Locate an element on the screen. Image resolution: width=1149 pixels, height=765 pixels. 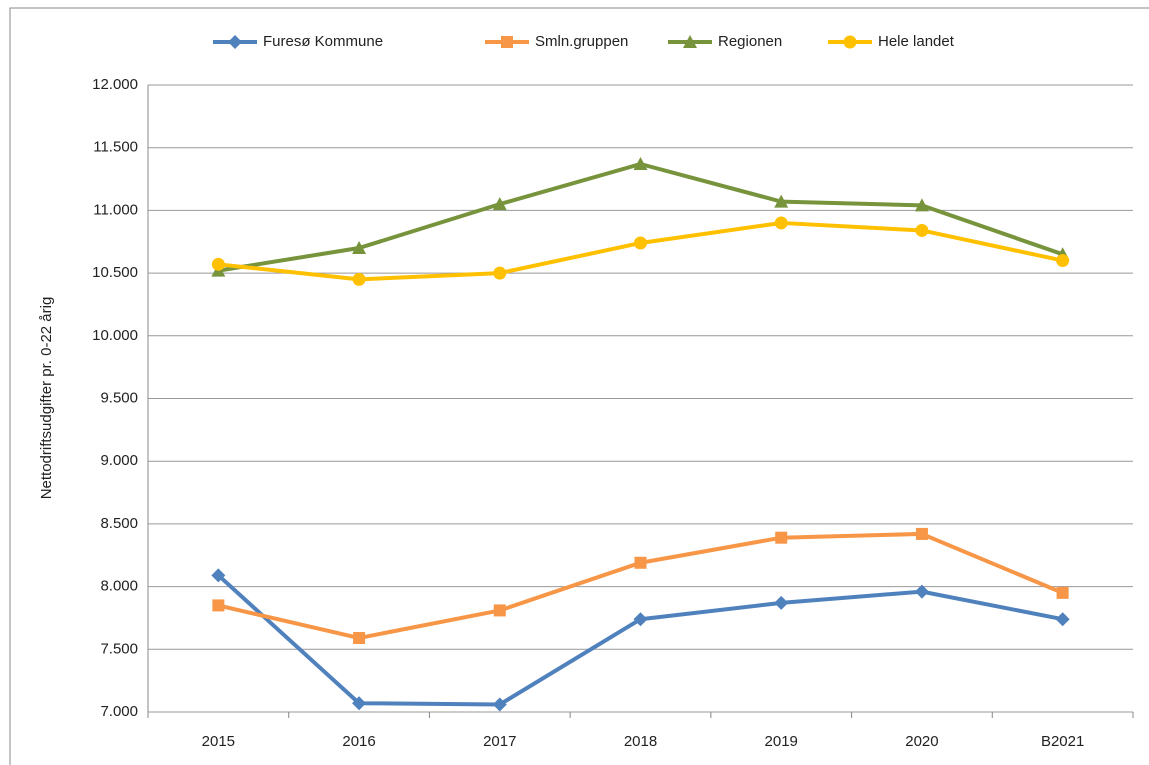
x-tick-label: 2017 is located at coordinates (499, 741).